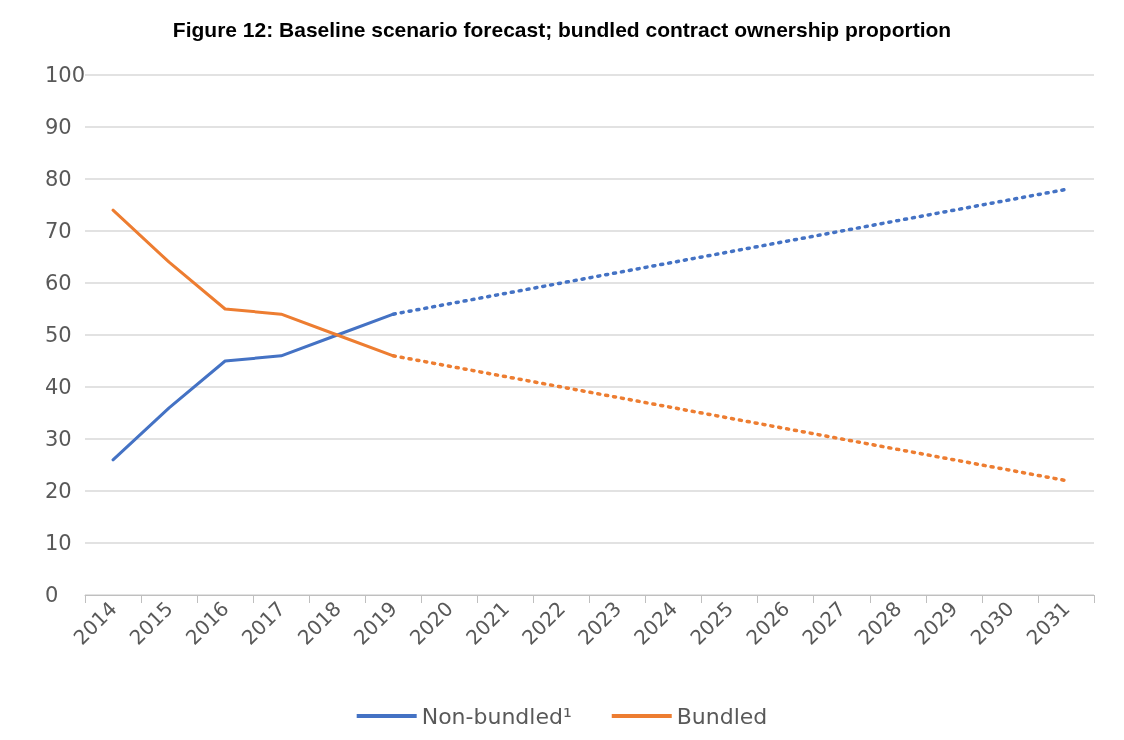 The image size is (1124, 740). Describe the element at coordinates (58, 127) in the screenshot. I see `y-tick-label: 90` at that location.